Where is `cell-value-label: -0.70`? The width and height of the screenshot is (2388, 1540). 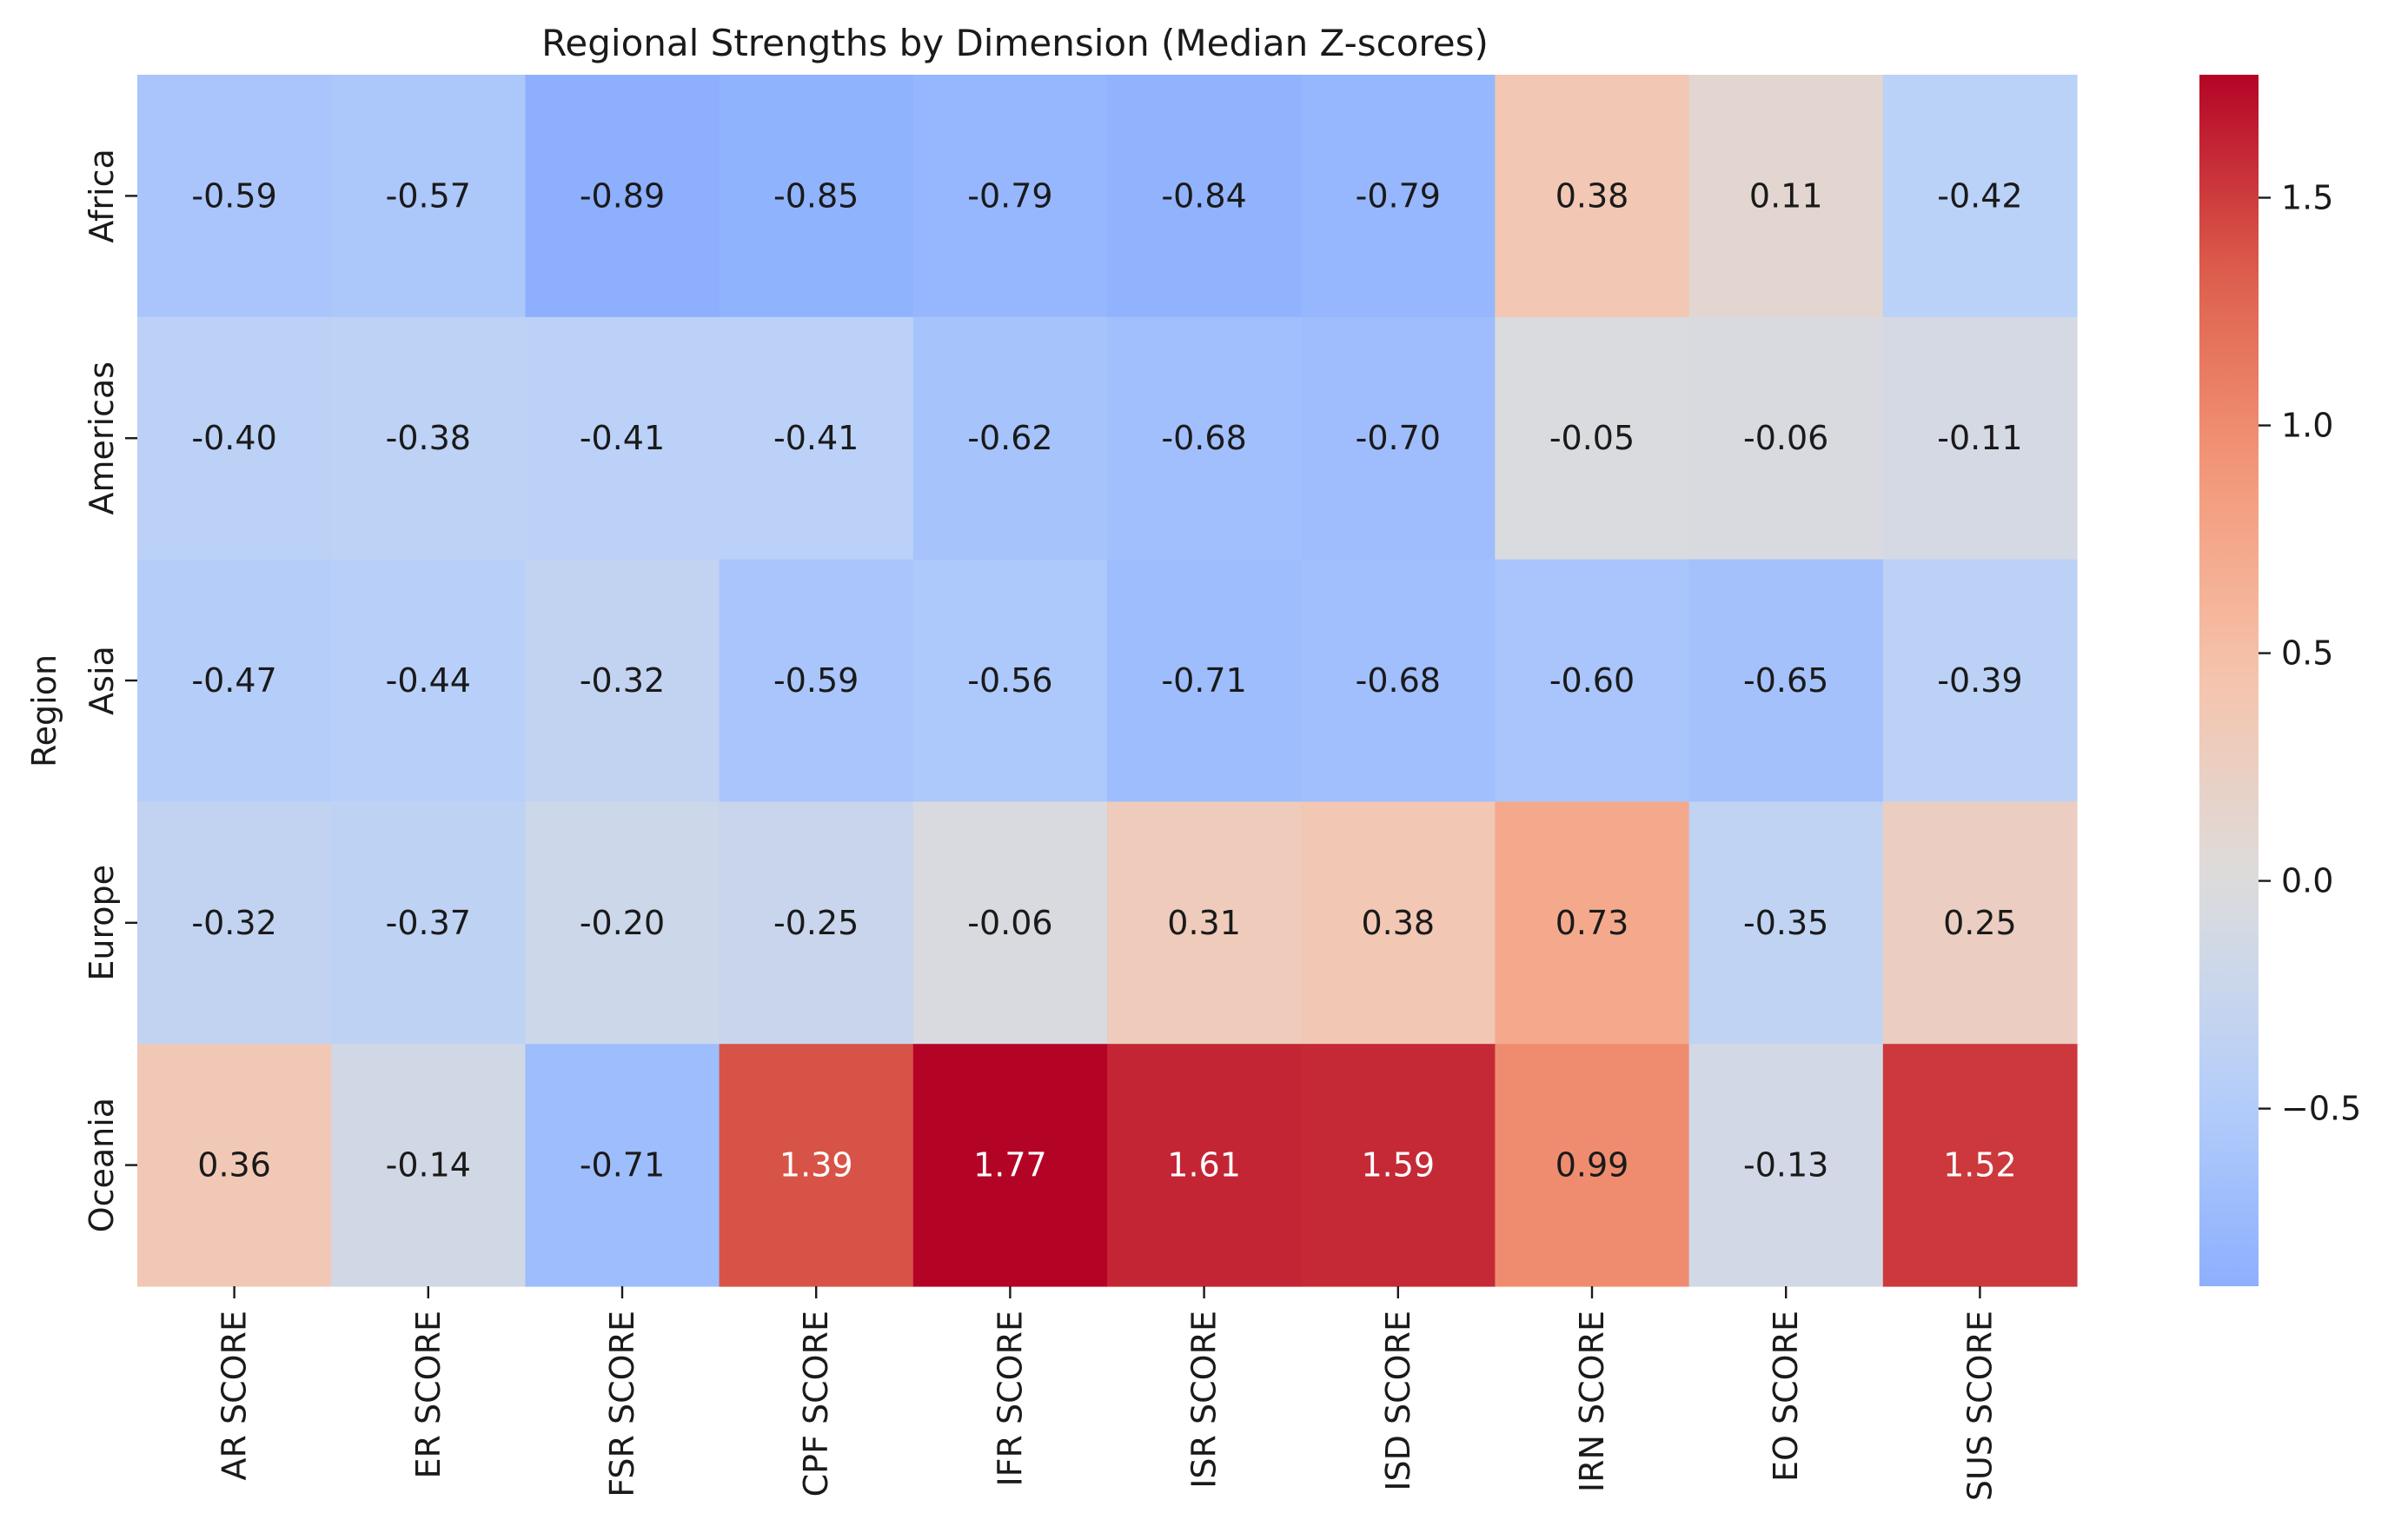
cell-value-label: -0.70 is located at coordinates (1398, 438).